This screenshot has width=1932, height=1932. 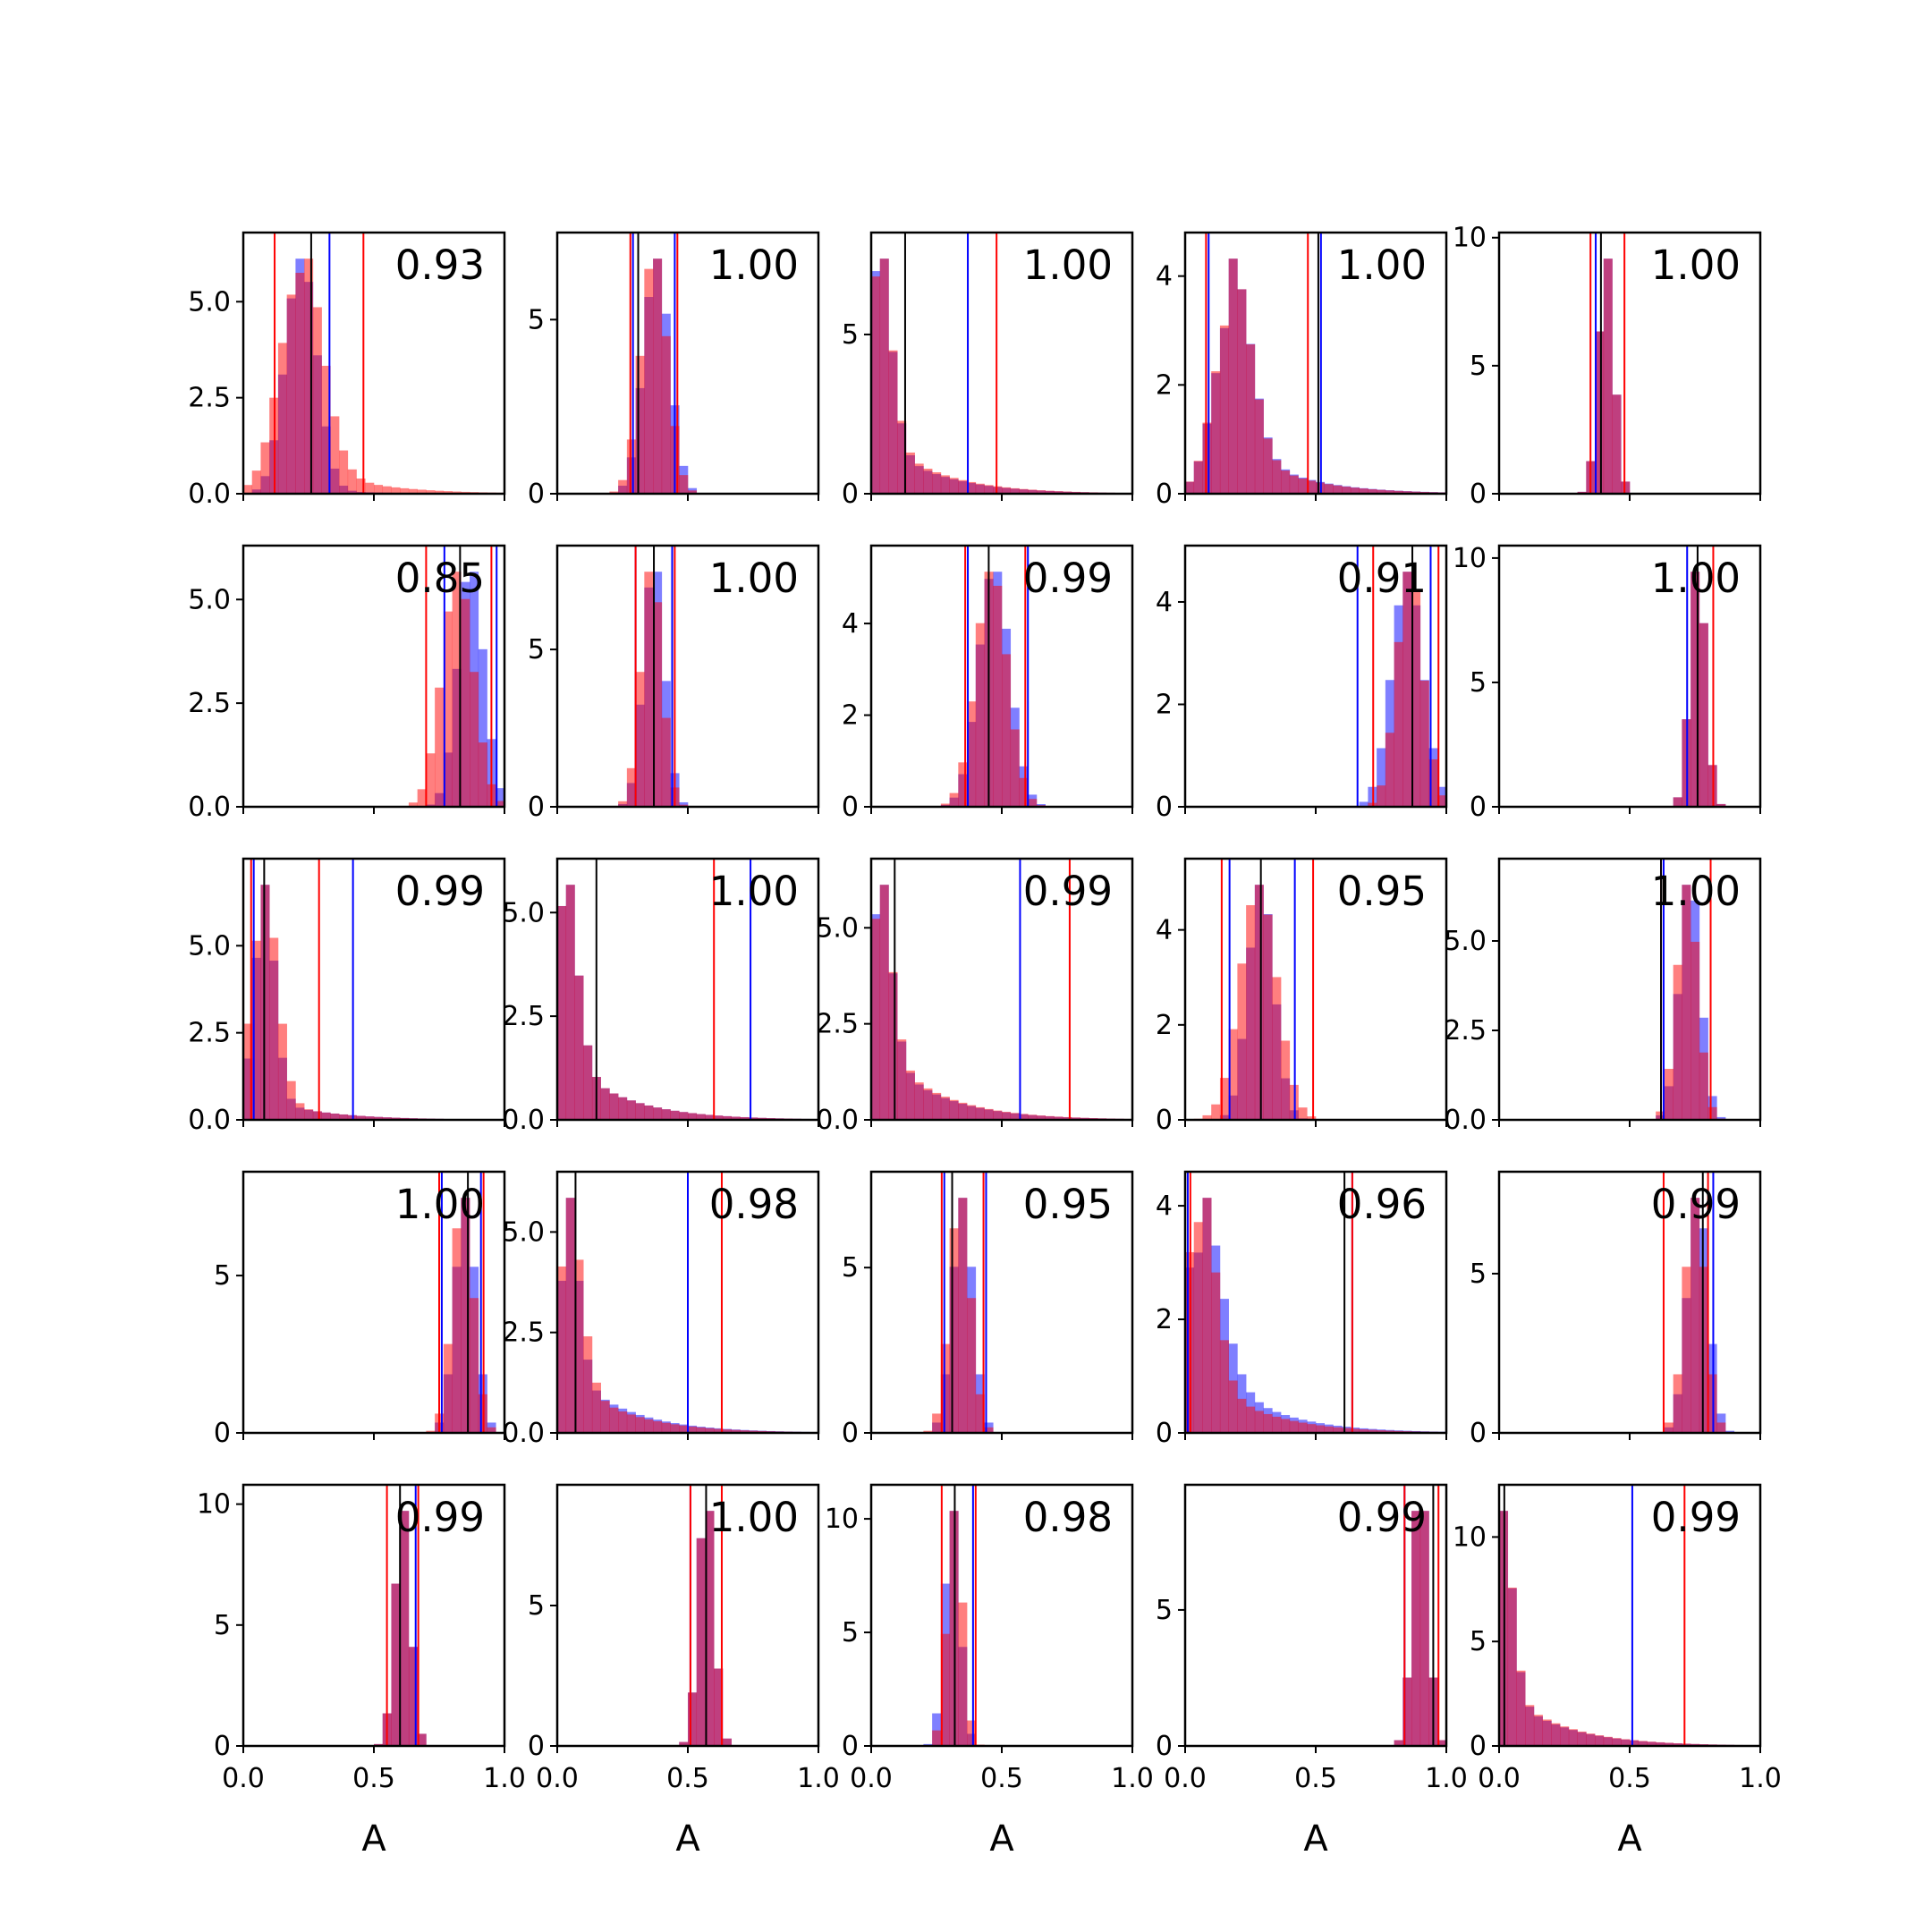 What do you see at coordinates (988, 683) in the screenshot?
I see `histogram-panel: 0 2 4 0.99` at bounding box center [988, 683].